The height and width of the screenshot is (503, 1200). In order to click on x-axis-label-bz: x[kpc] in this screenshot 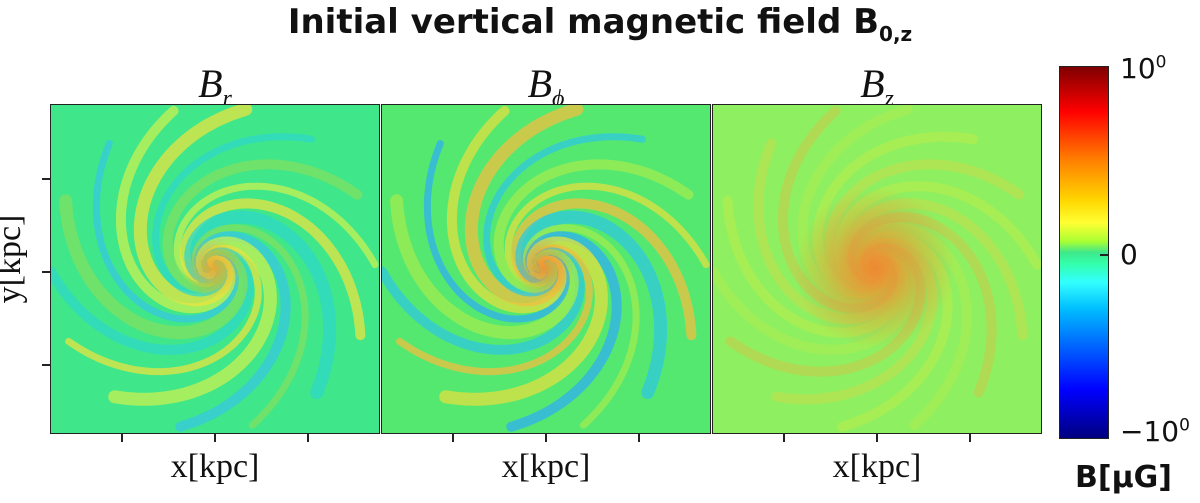, I will do `click(877, 466)`.